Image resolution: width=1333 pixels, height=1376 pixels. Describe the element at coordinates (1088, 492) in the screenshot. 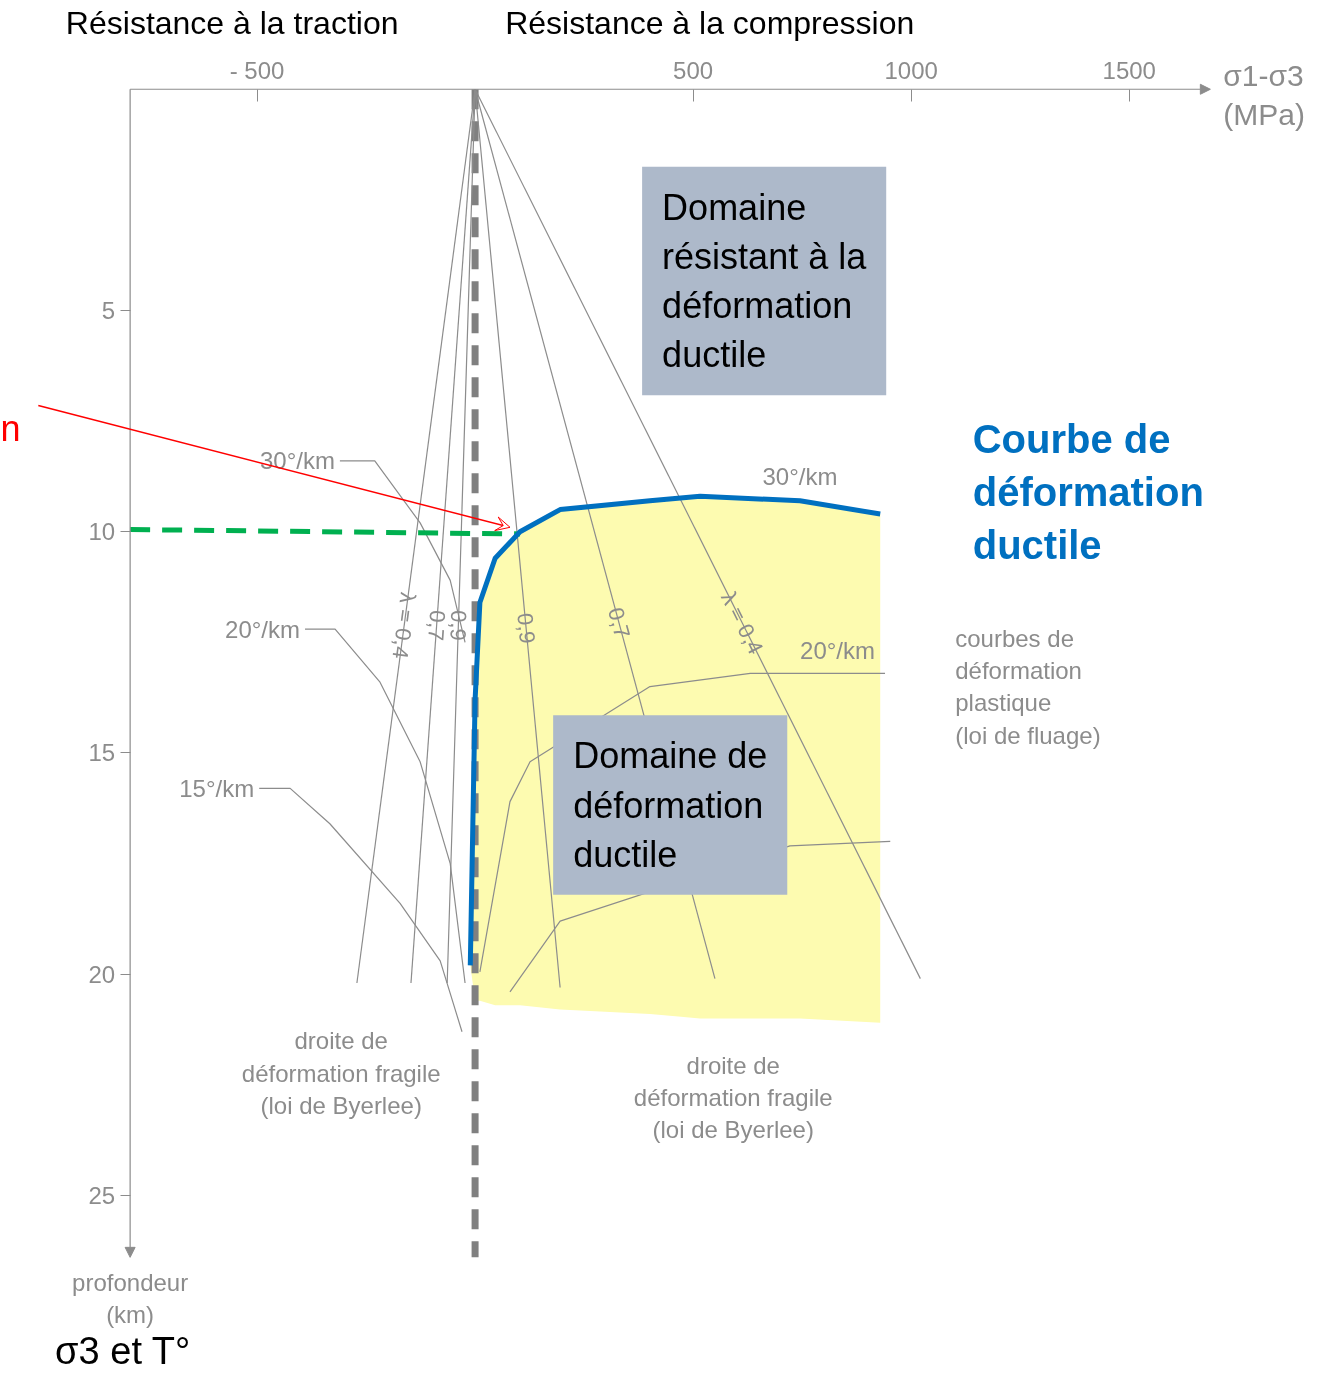

I see `text: Courbe de déformation ductile` at that location.